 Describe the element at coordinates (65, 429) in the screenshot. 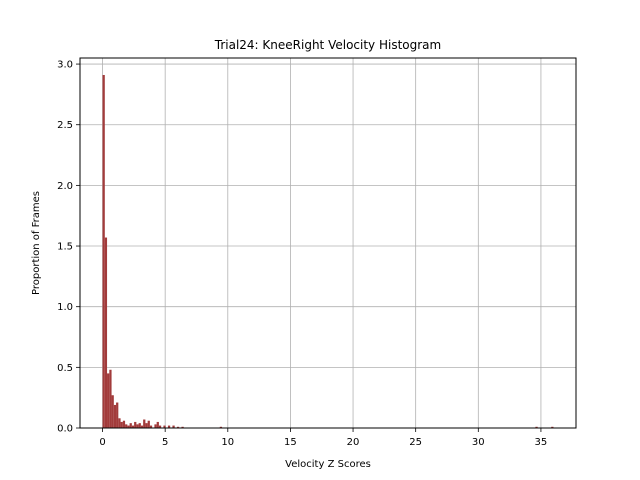

I see `y-tick-label: 0.0` at that location.